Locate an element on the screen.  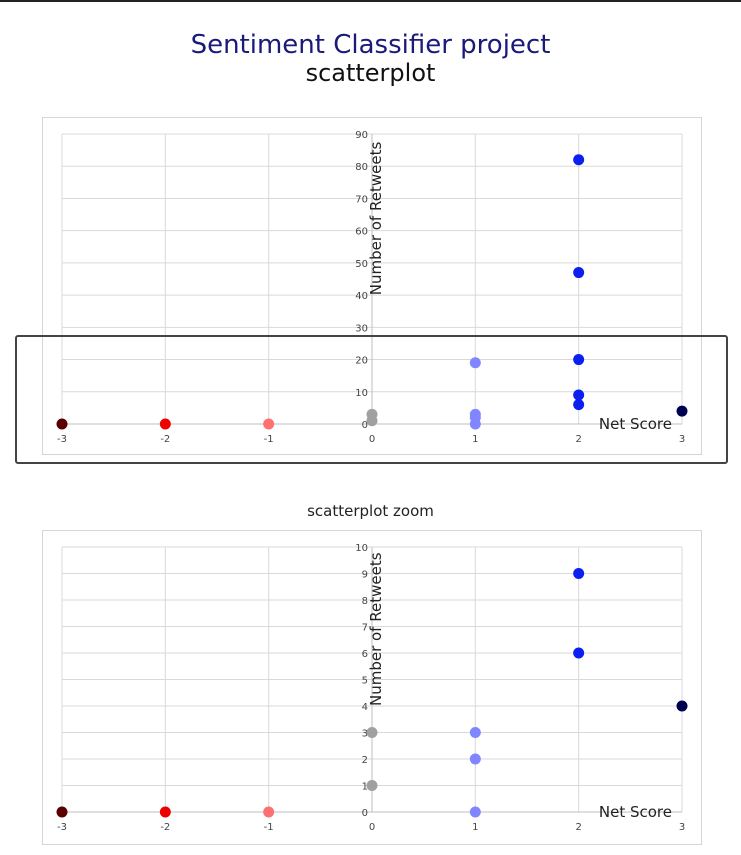
zoom-ytick-label: 1 is located at coordinates (365, 787).